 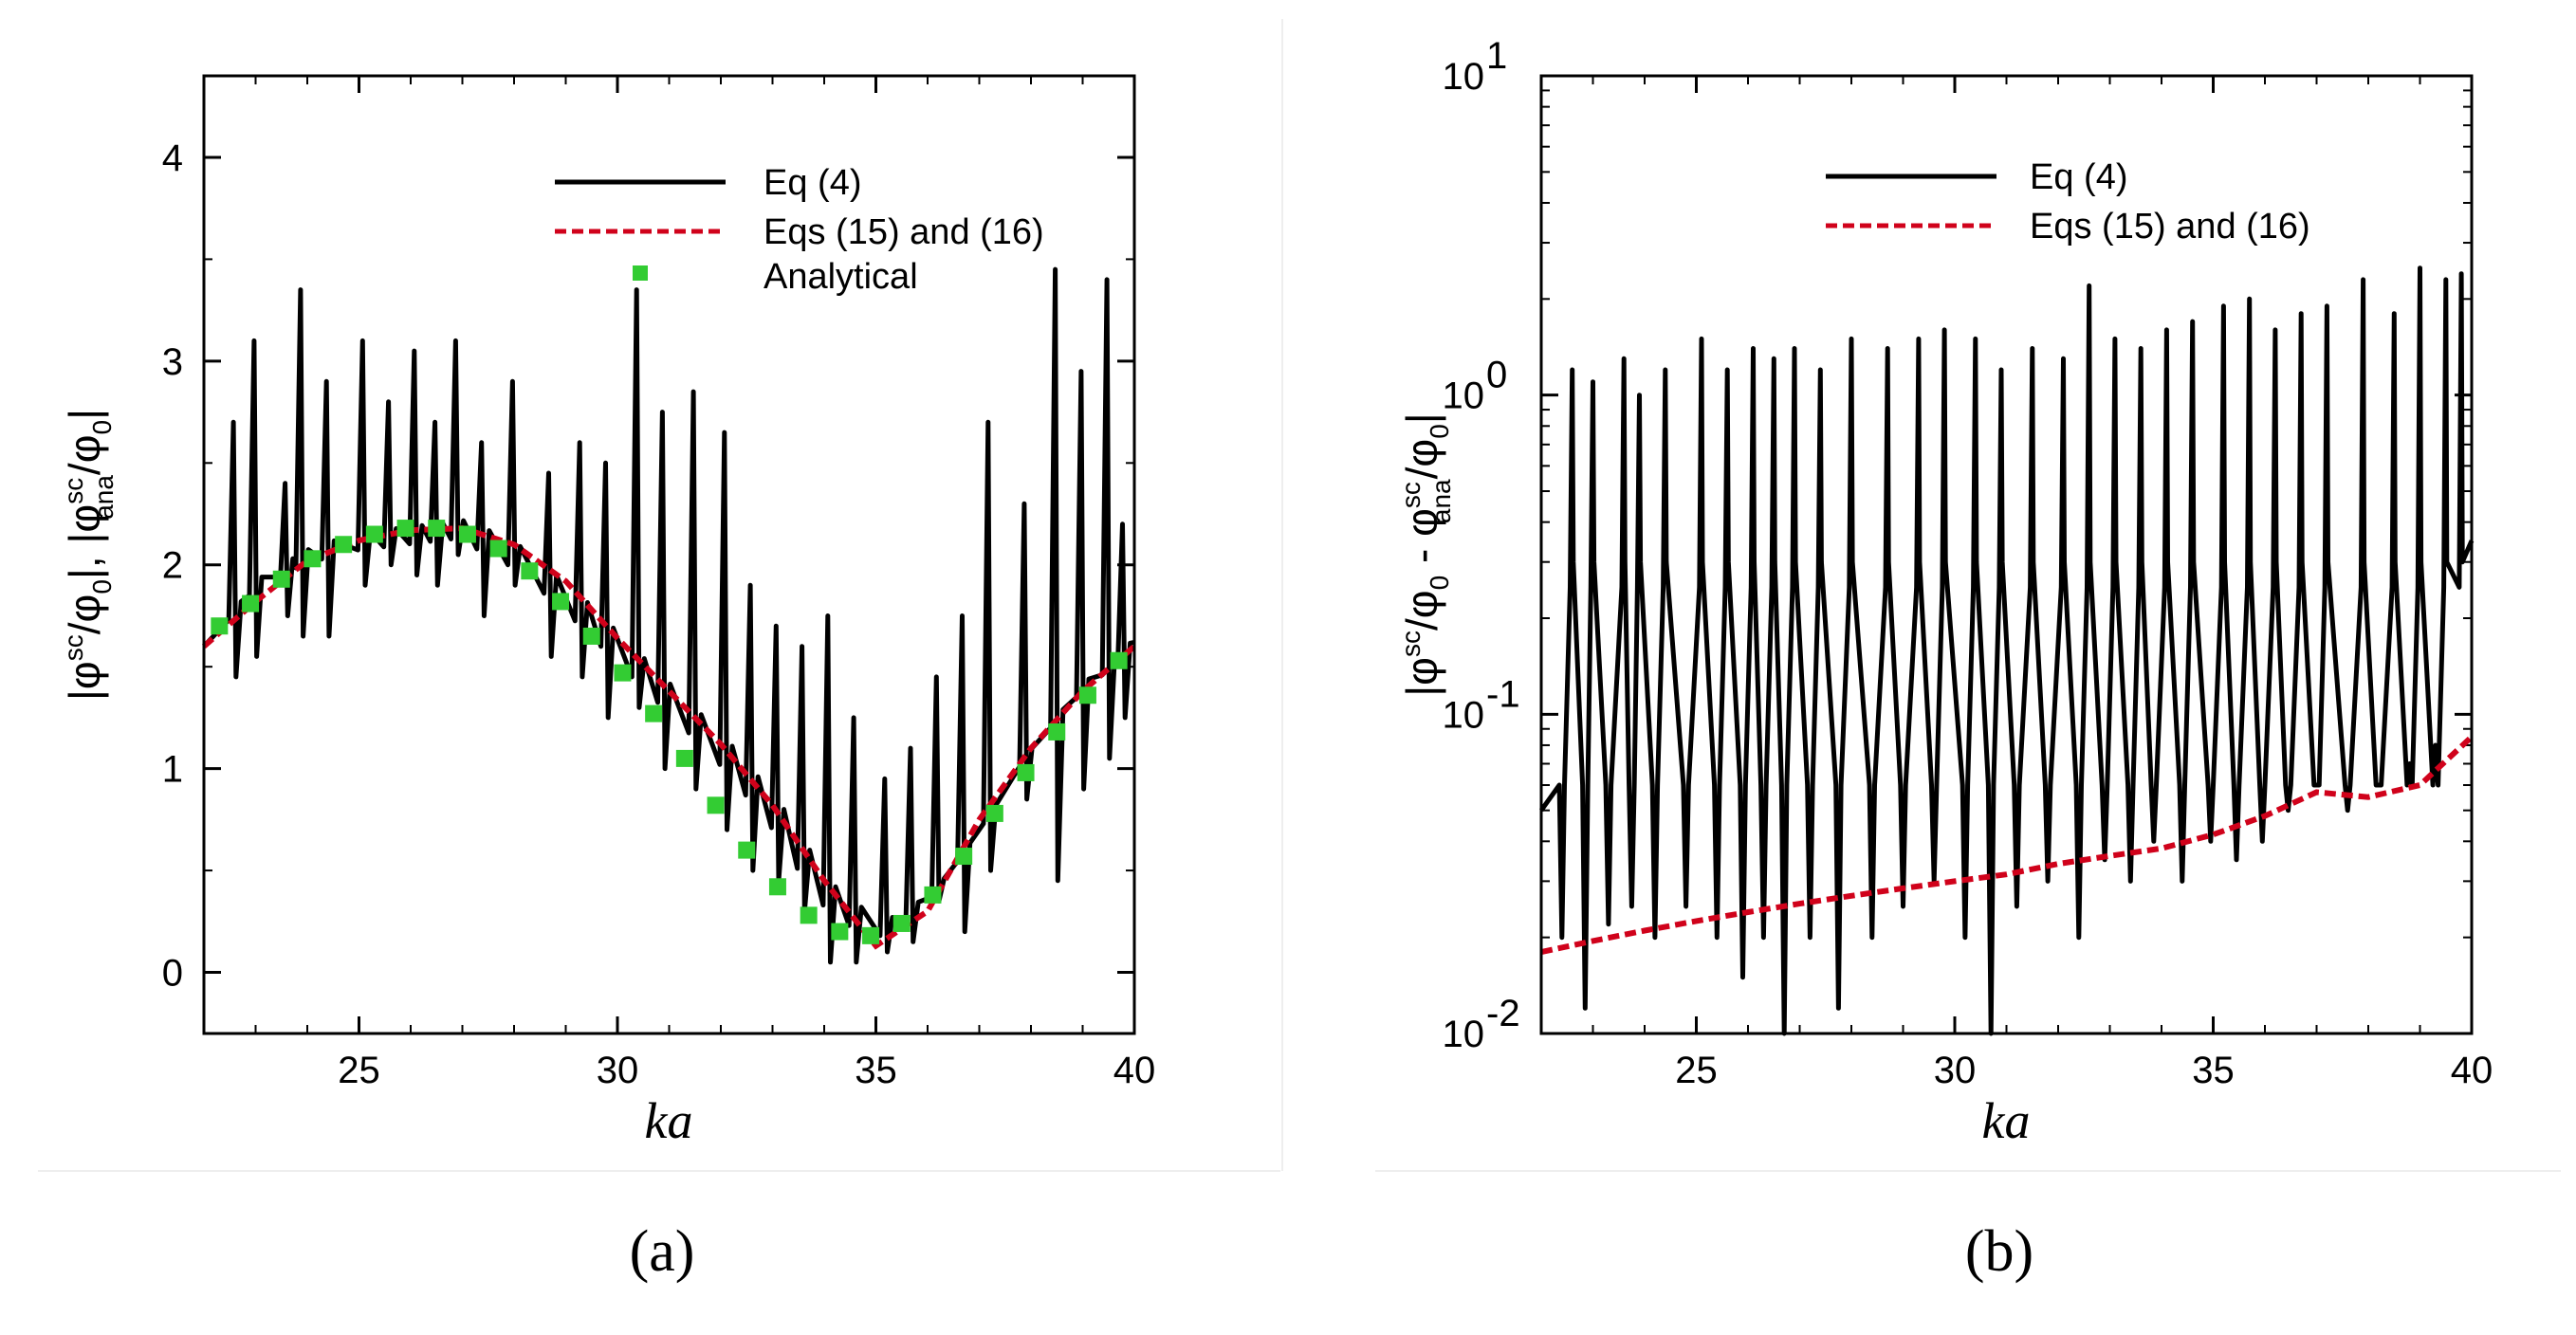 I want to click on a-ytick-label: 0, so click(x=172, y=974).